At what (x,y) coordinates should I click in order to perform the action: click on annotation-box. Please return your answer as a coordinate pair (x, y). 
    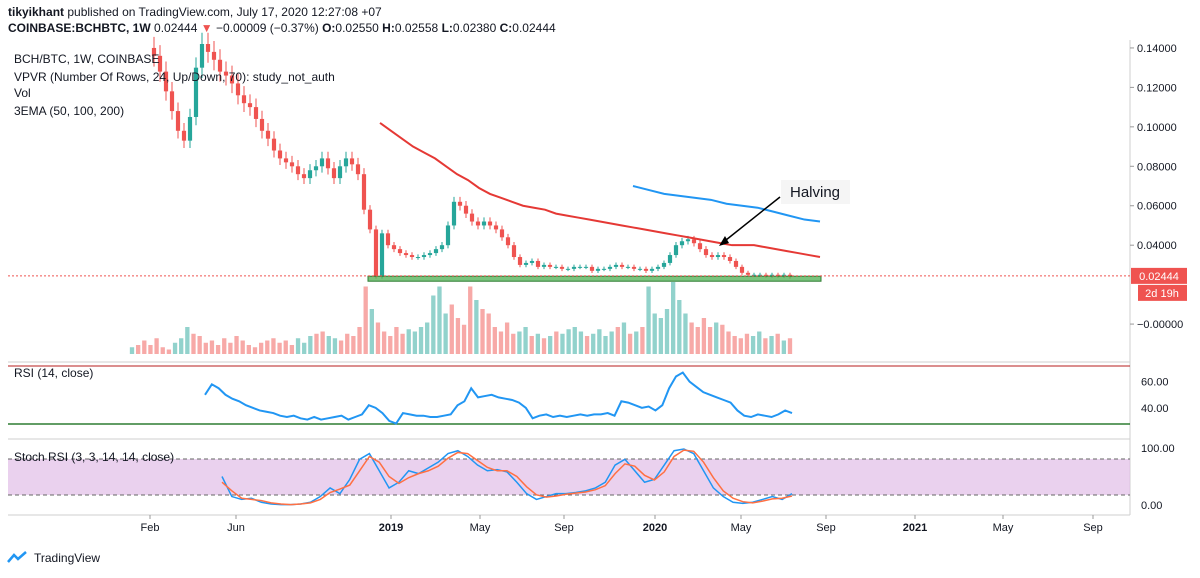
    Looking at the image, I should click on (815, 192).